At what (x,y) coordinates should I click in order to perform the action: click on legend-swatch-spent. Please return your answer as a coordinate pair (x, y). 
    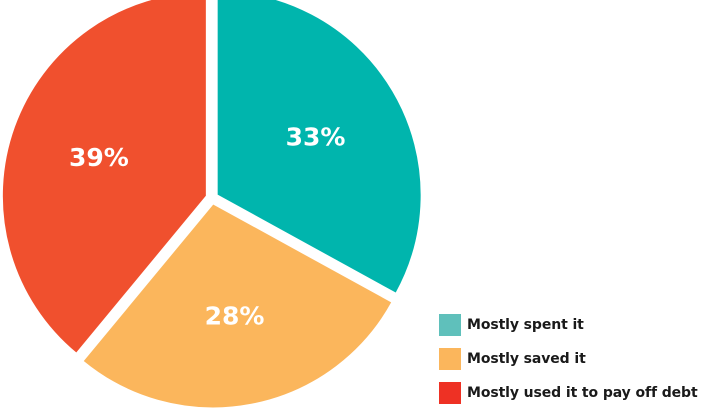
    Looking at the image, I should click on (450, 325).